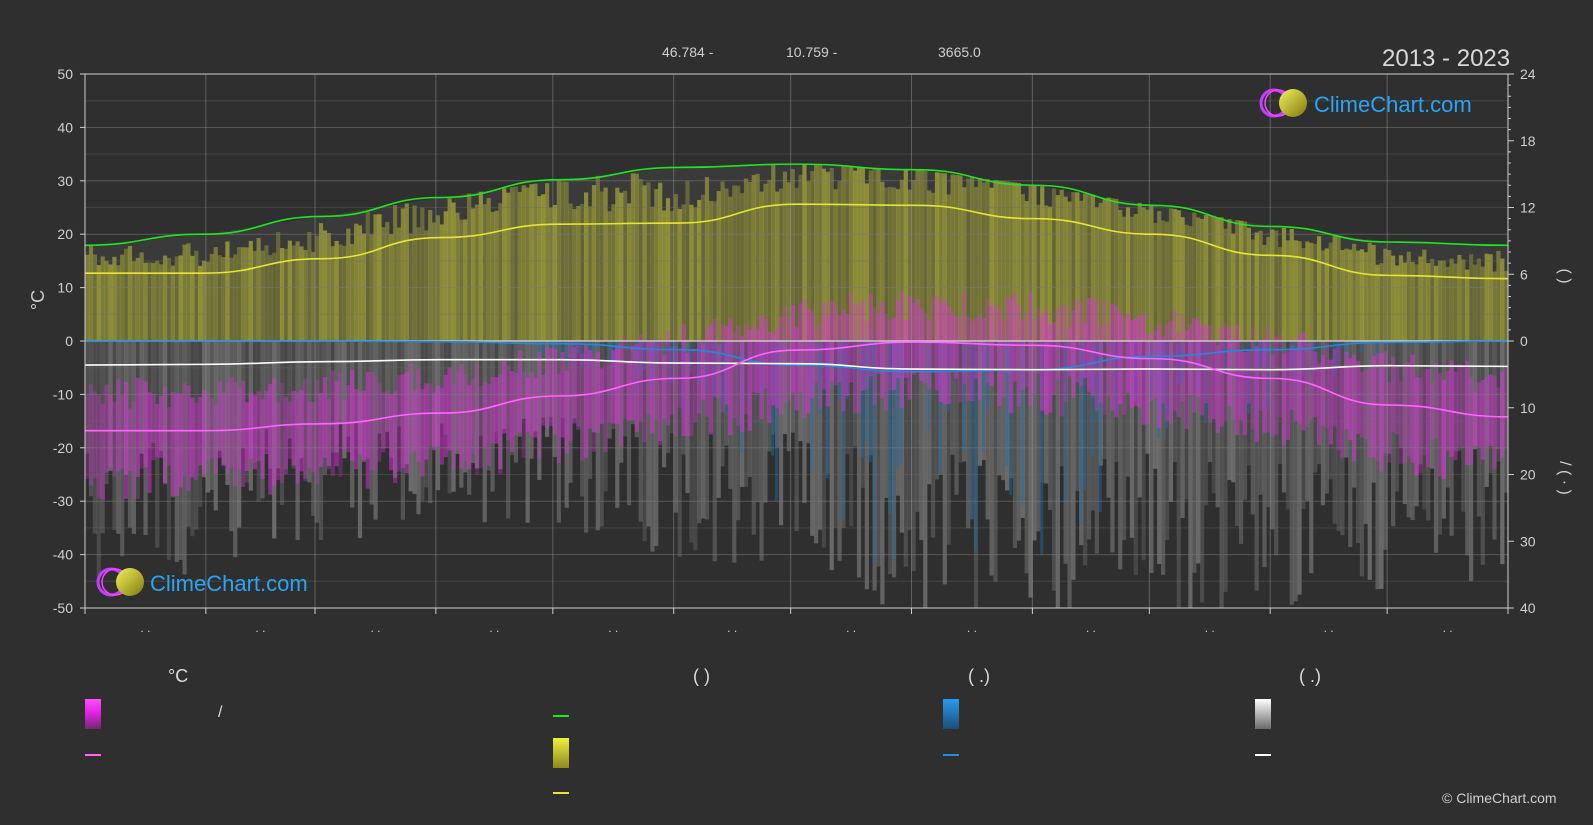 This screenshot has height=825, width=1593. What do you see at coordinates (1393, 104) in the screenshot?
I see `brand-logo-text: ClimeChart.com` at bounding box center [1393, 104].